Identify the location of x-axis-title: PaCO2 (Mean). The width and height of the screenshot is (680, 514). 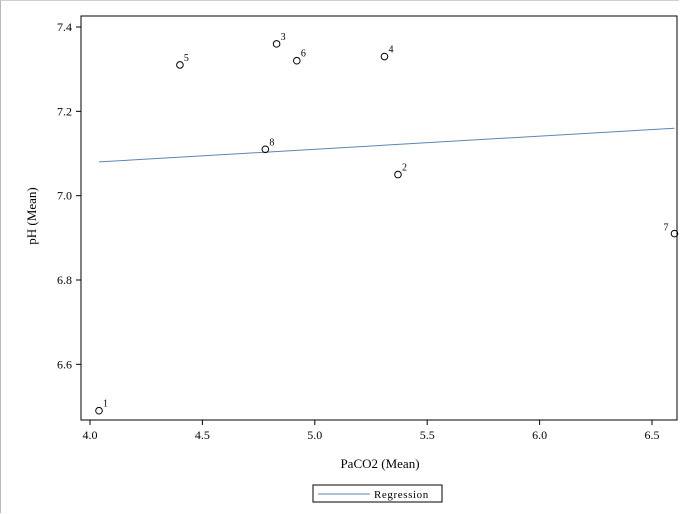
(379, 463).